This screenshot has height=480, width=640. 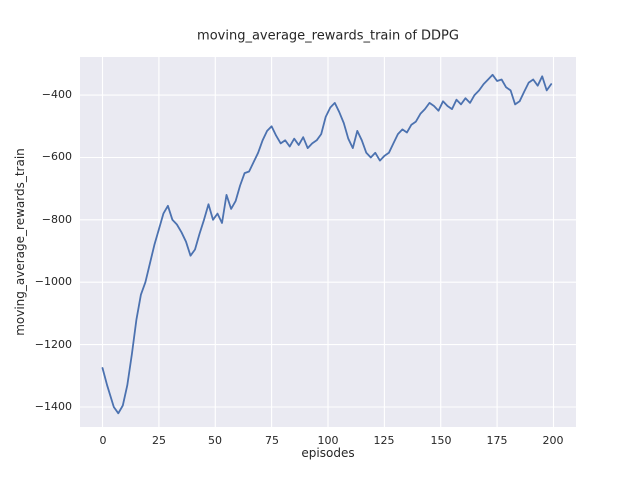 What do you see at coordinates (56, 94) in the screenshot?
I see `y-tick-label: −400` at bounding box center [56, 94].